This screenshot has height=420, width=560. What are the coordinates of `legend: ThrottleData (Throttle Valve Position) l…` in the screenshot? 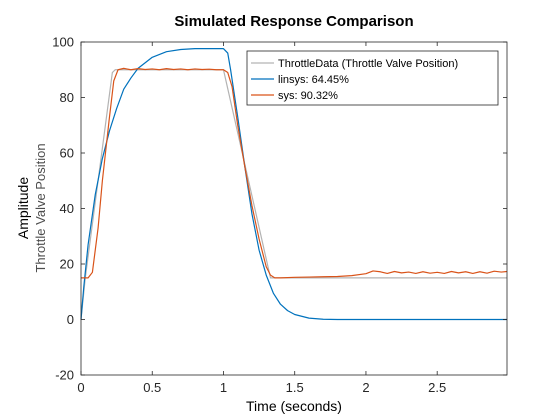 It's located at (372, 78).